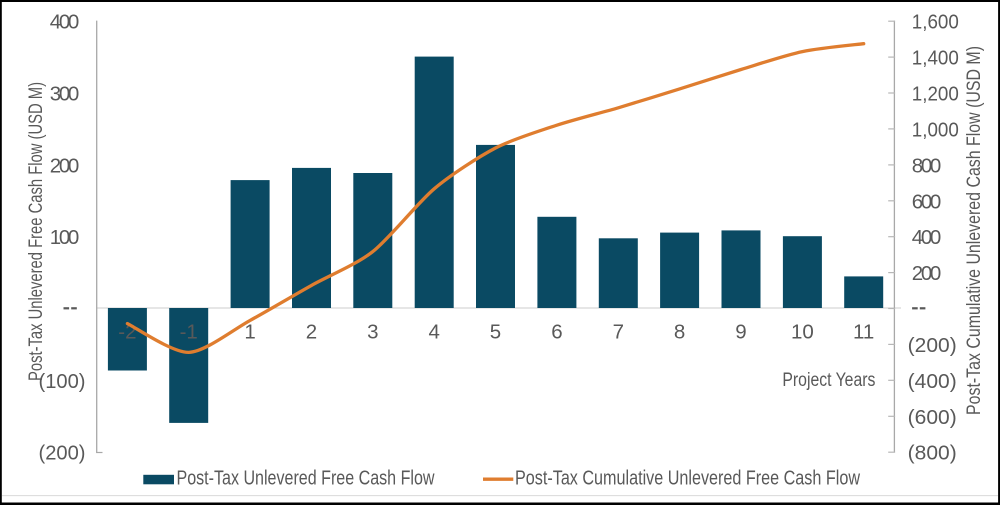 This screenshot has width=1000, height=505. Describe the element at coordinates (679, 331) in the screenshot. I see `svg-text: 8` at that location.